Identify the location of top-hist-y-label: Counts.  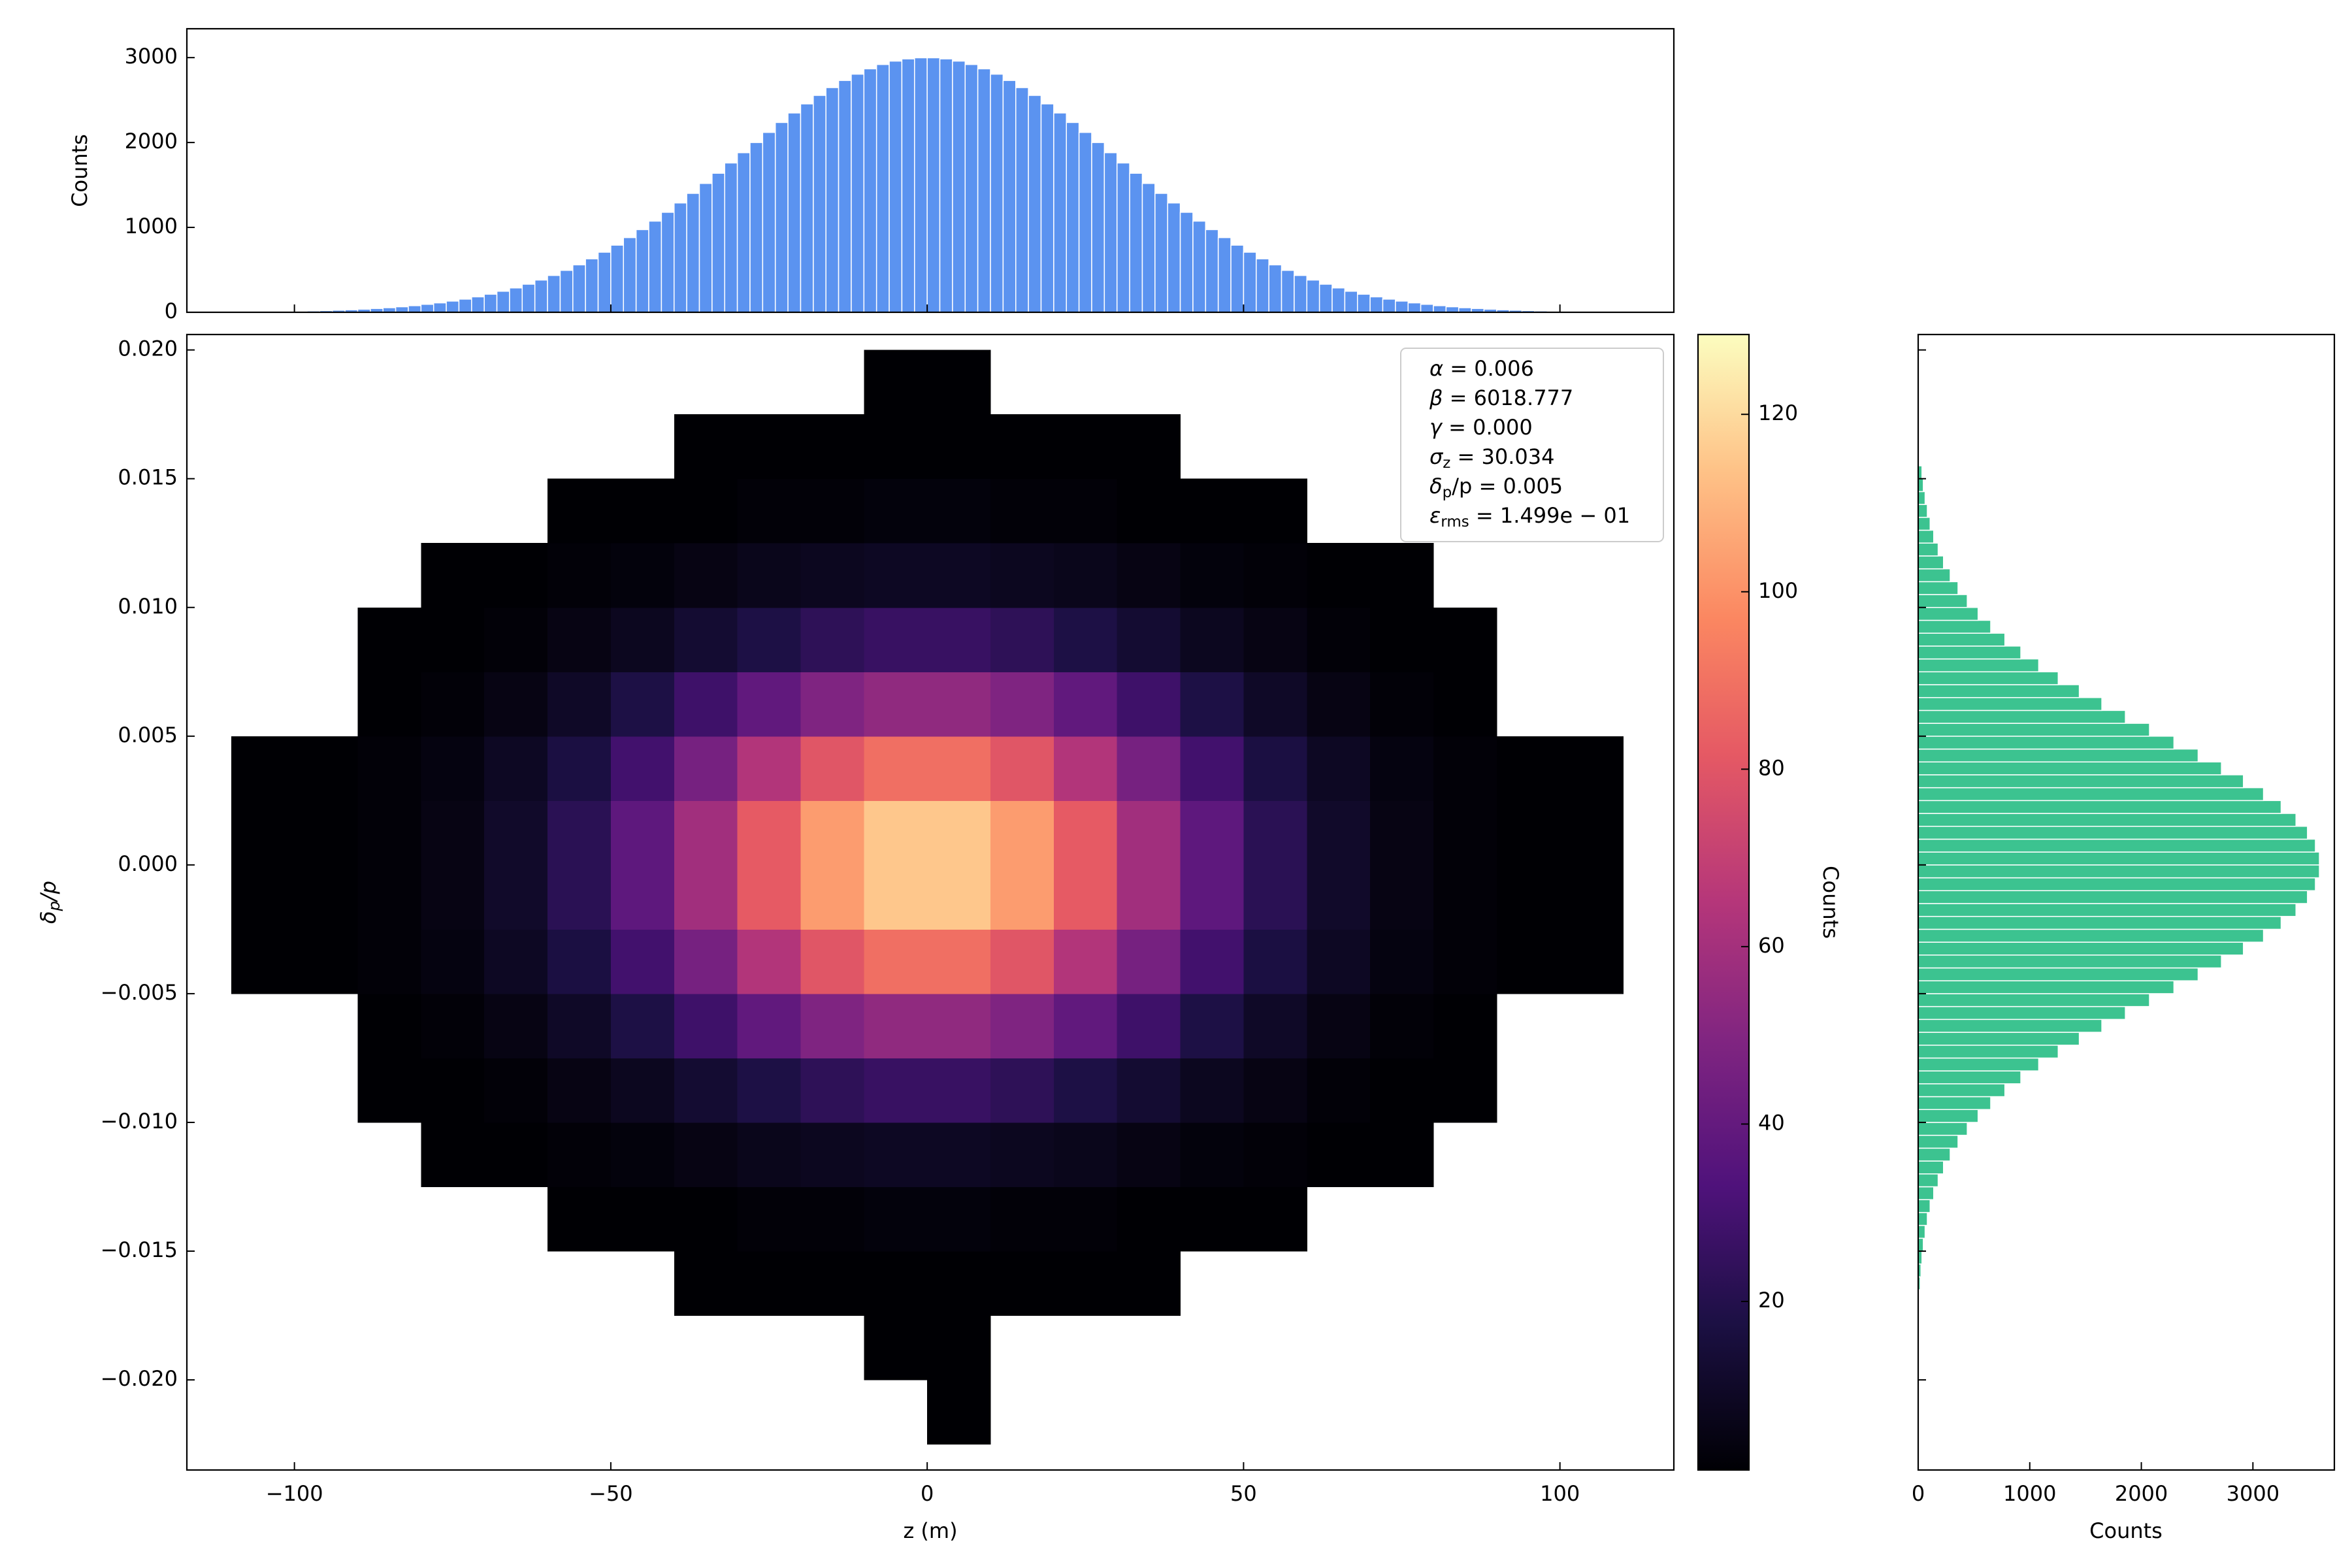
(79, 170).